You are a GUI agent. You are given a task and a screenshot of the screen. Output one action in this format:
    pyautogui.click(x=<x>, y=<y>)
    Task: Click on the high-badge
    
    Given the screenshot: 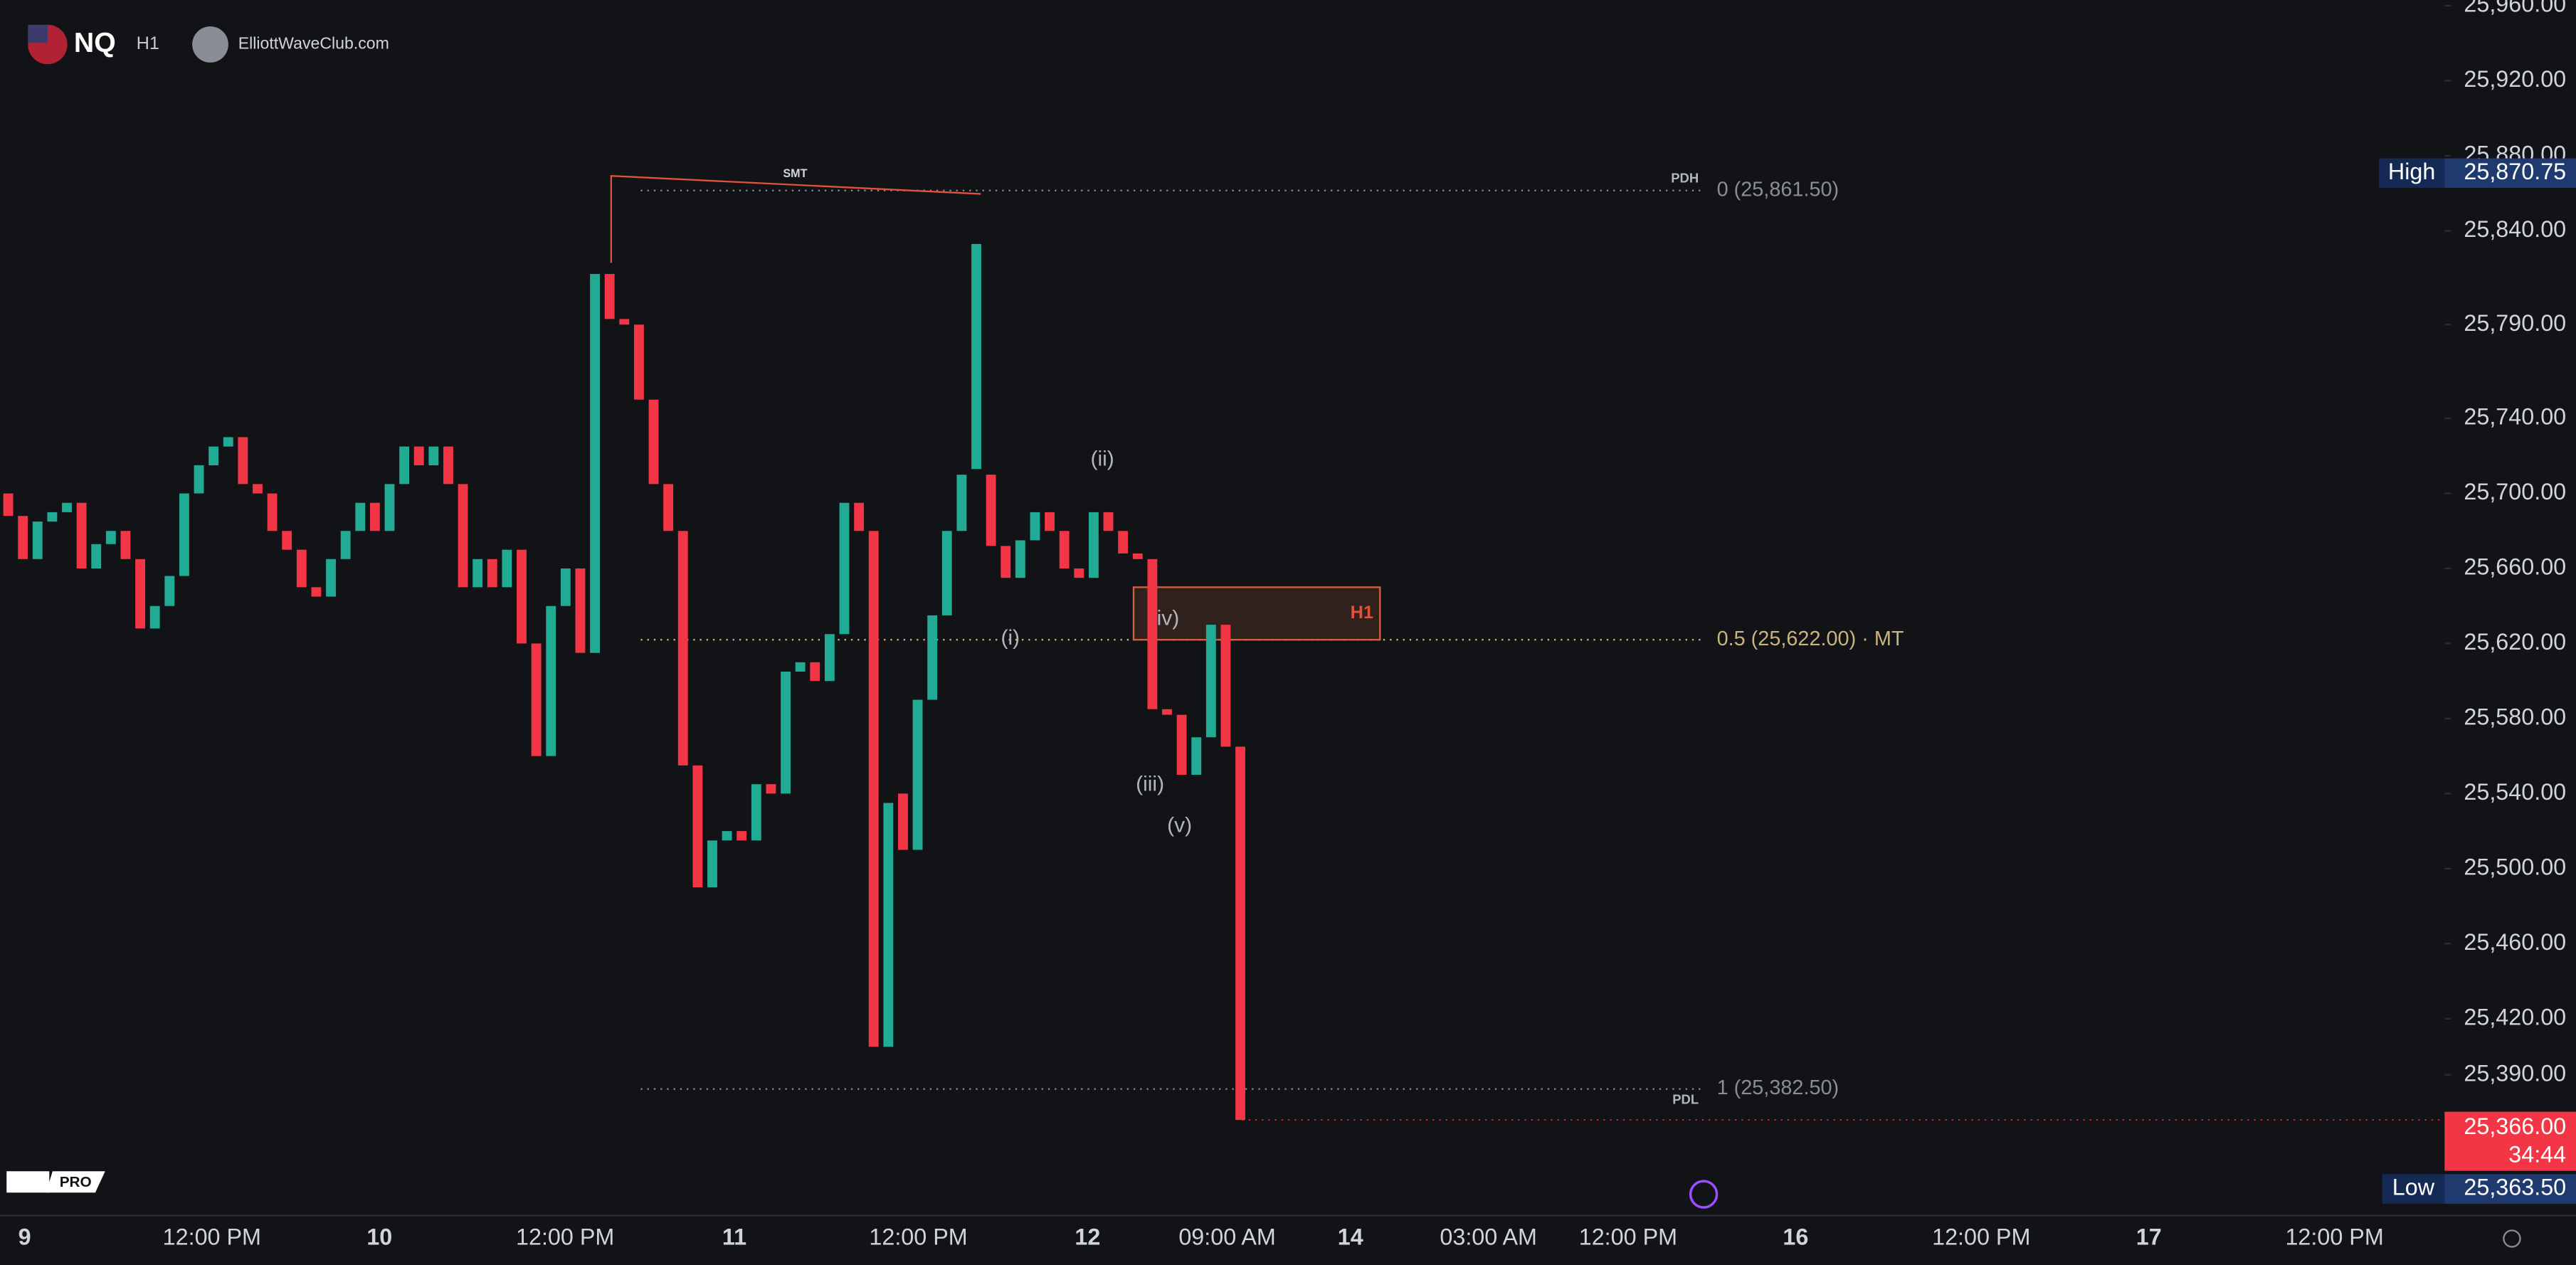 What is the action you would take?
    pyautogui.click(x=2510, y=173)
    